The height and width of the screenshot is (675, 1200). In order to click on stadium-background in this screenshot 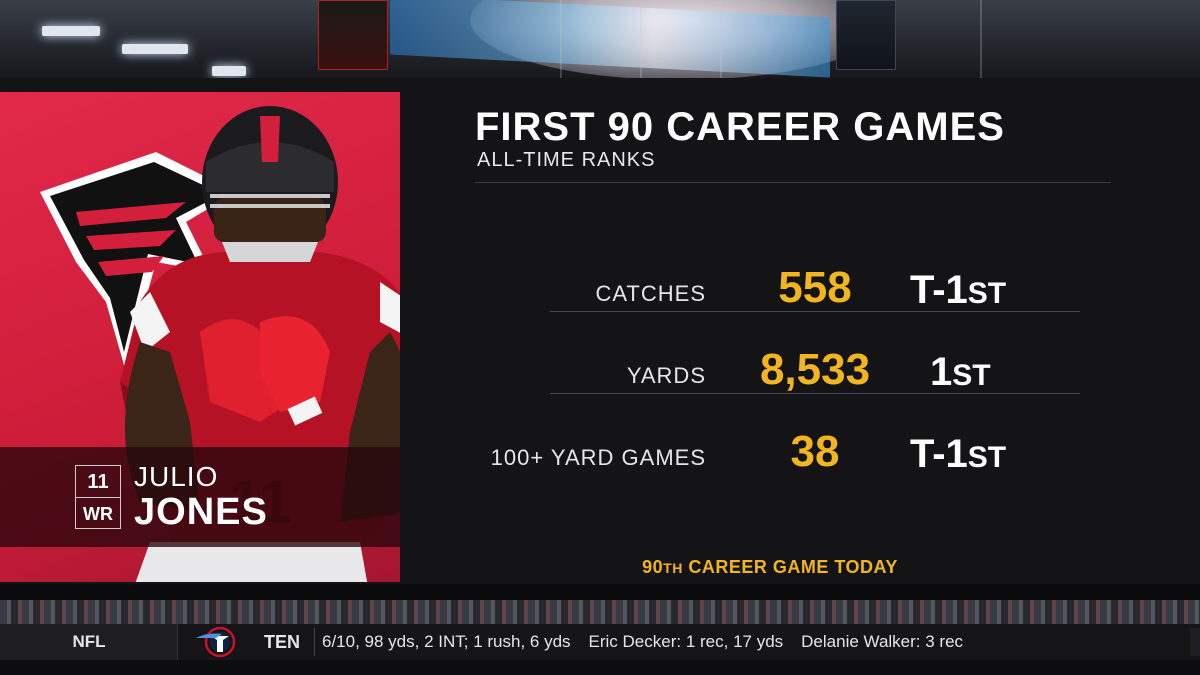, I will do `click(600, 40)`.